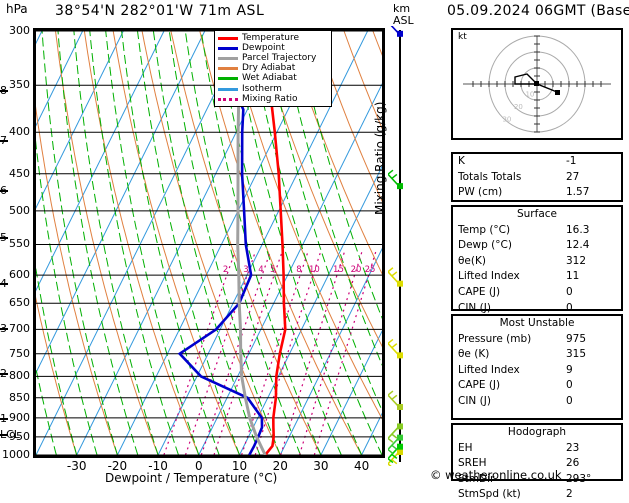 This screenshot has height=503, width=629. What do you see at coordinates (269, 99) in the screenshot?
I see `legend-item-label: Mixing Ratio` at bounding box center [269, 99].